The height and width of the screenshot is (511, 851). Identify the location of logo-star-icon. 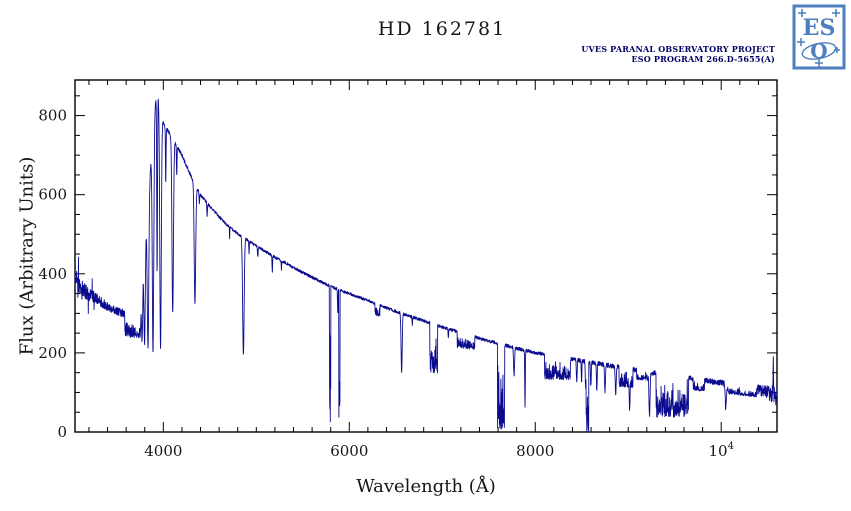
(818, 38).